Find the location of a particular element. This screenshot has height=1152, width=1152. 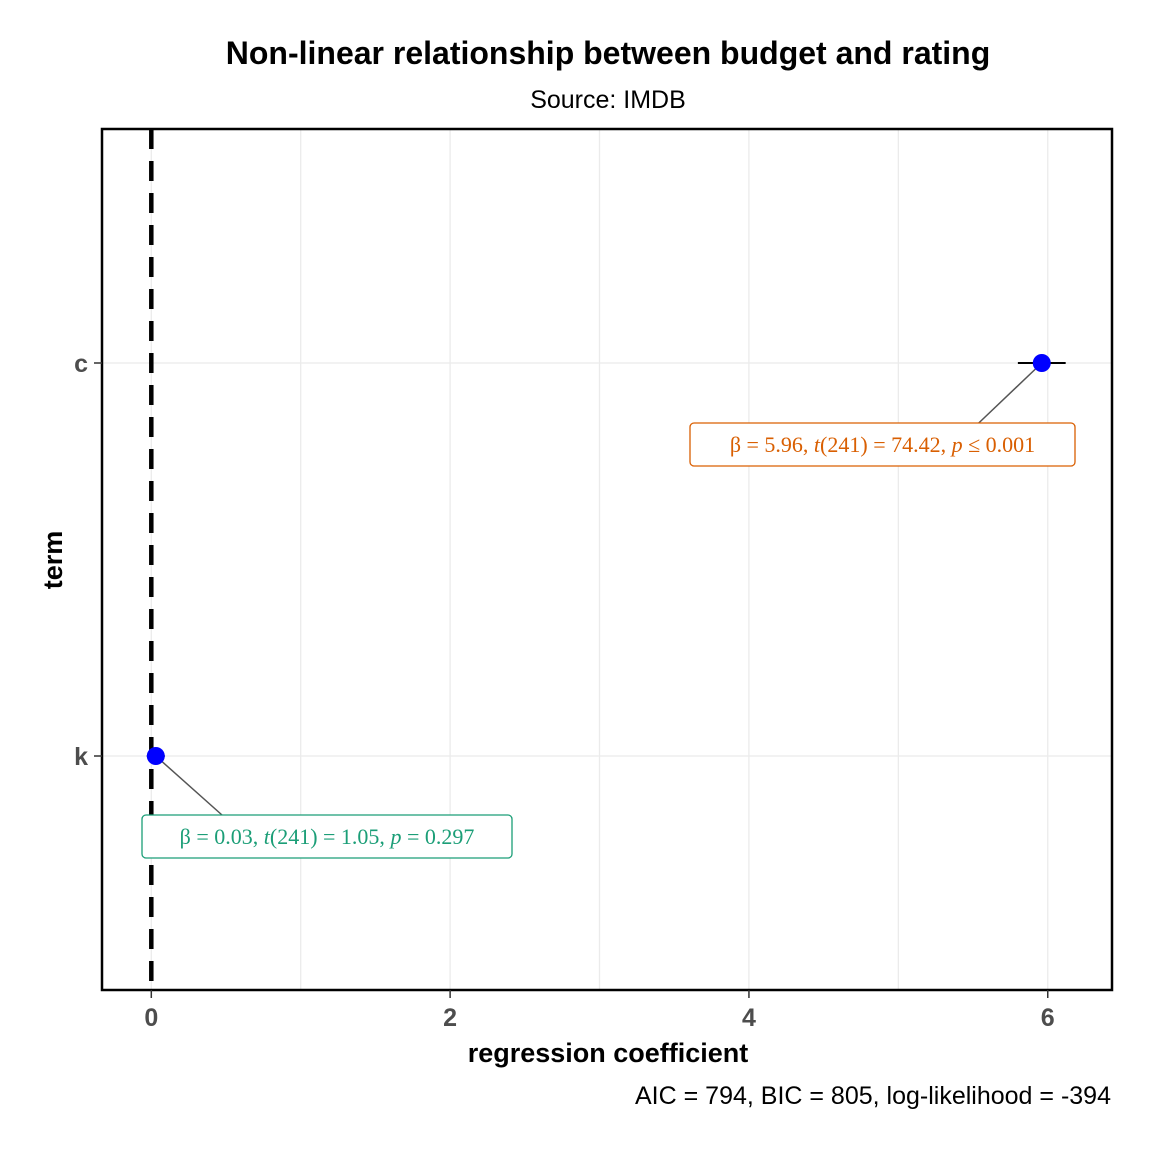

y-axis-ticks: ck is located at coordinates (88, 560).